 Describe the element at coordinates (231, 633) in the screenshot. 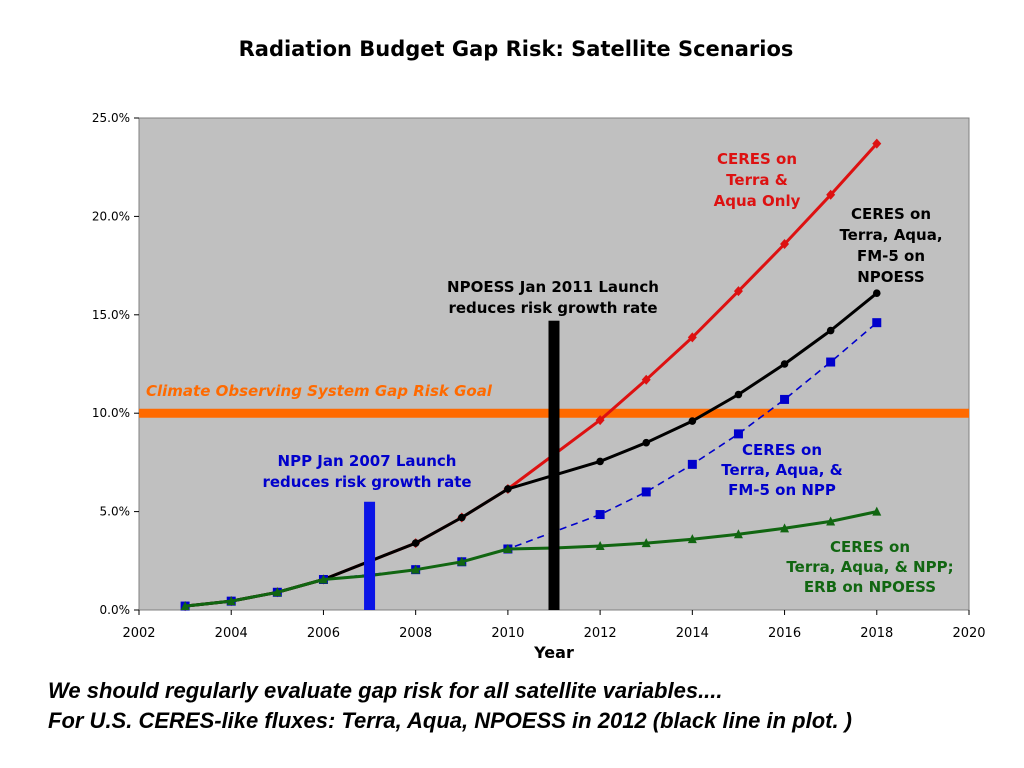

I see `x-tick-label: 2004` at that location.